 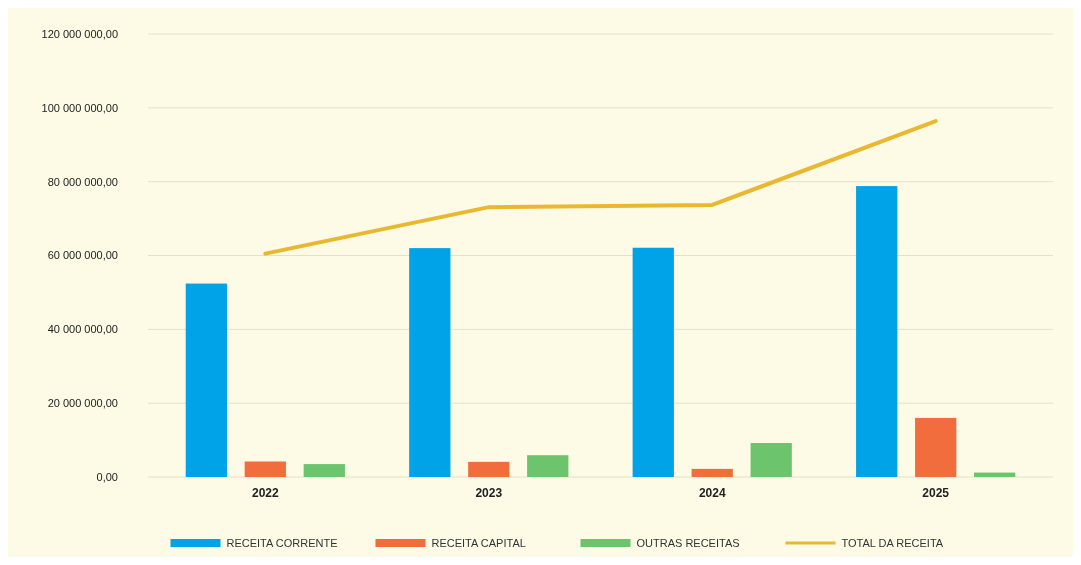 What do you see at coordinates (489, 493) in the screenshot?
I see `x-tick-label: 2023` at bounding box center [489, 493].